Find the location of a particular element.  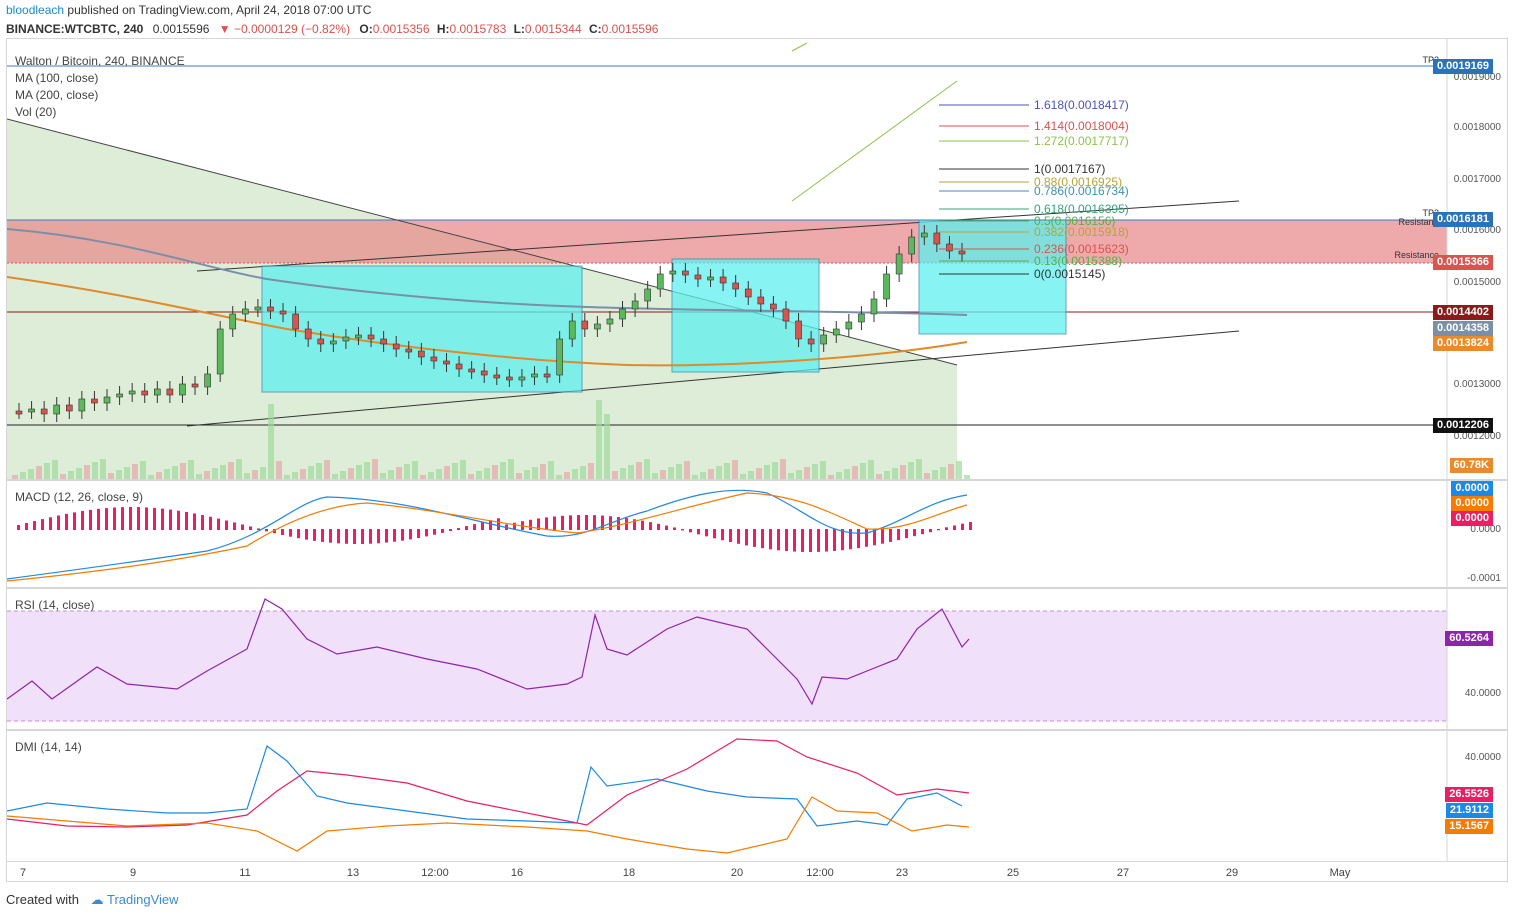

macd-chart is located at coordinates (757, 534).